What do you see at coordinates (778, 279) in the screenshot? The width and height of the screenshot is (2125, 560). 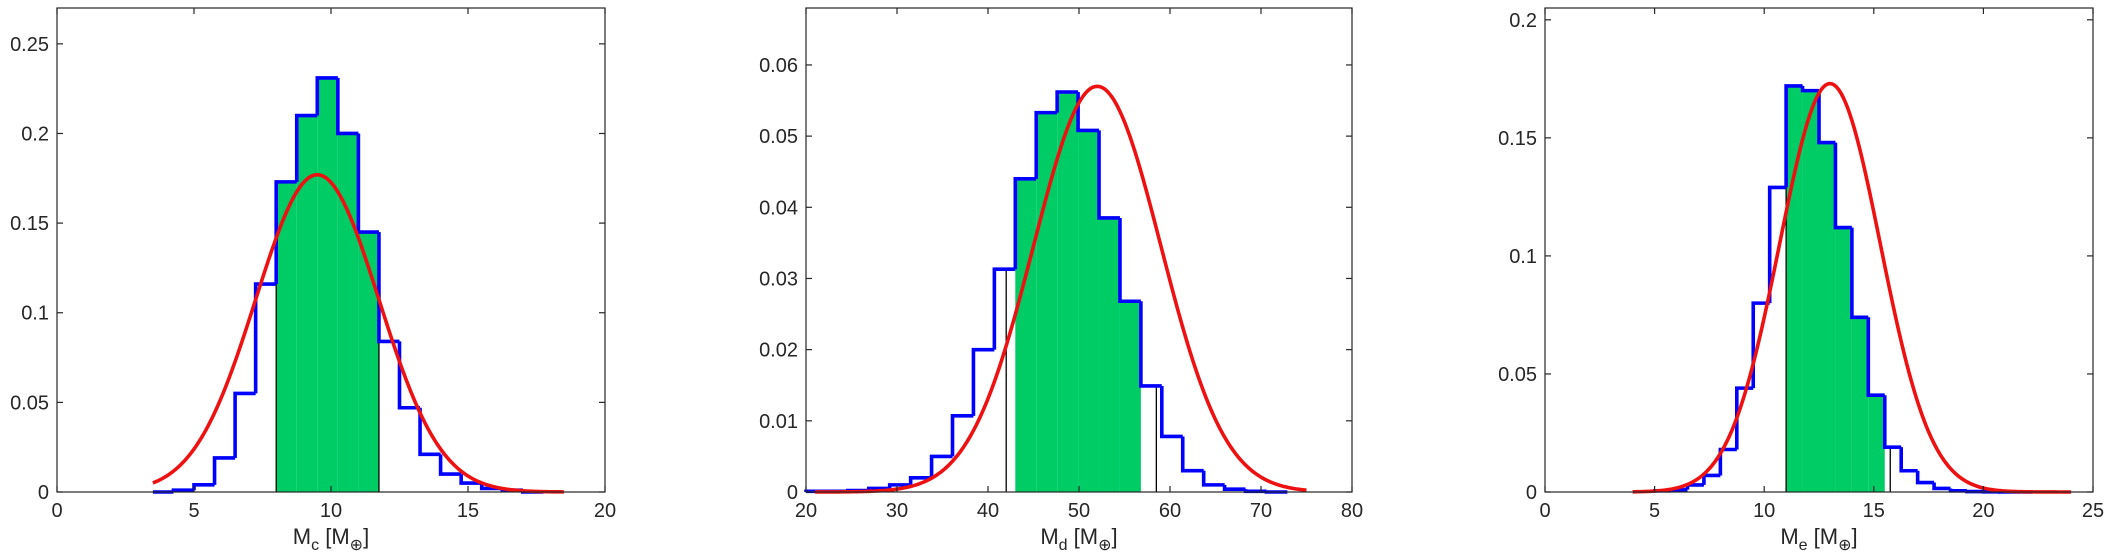 I see `y-tick-label: 0.03` at bounding box center [778, 279].